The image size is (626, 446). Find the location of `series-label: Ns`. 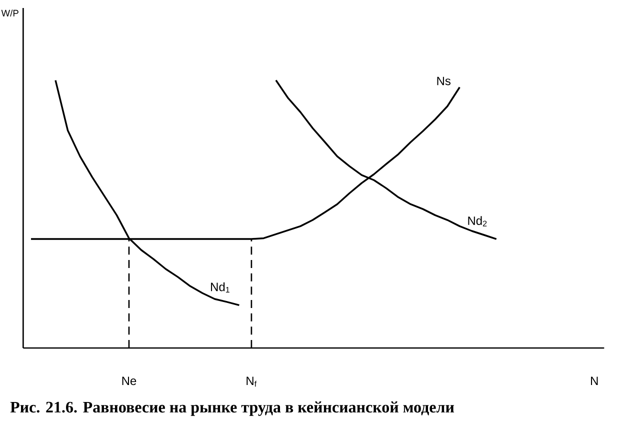

series-label: Ns is located at coordinates (443, 81).